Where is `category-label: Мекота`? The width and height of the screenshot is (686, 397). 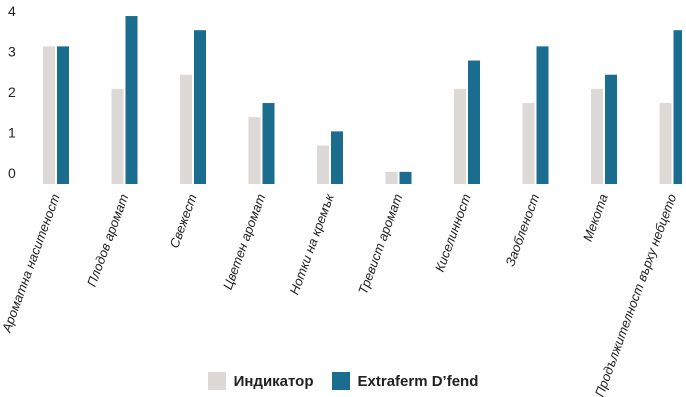
category-label: Мекота is located at coordinates (595, 217).